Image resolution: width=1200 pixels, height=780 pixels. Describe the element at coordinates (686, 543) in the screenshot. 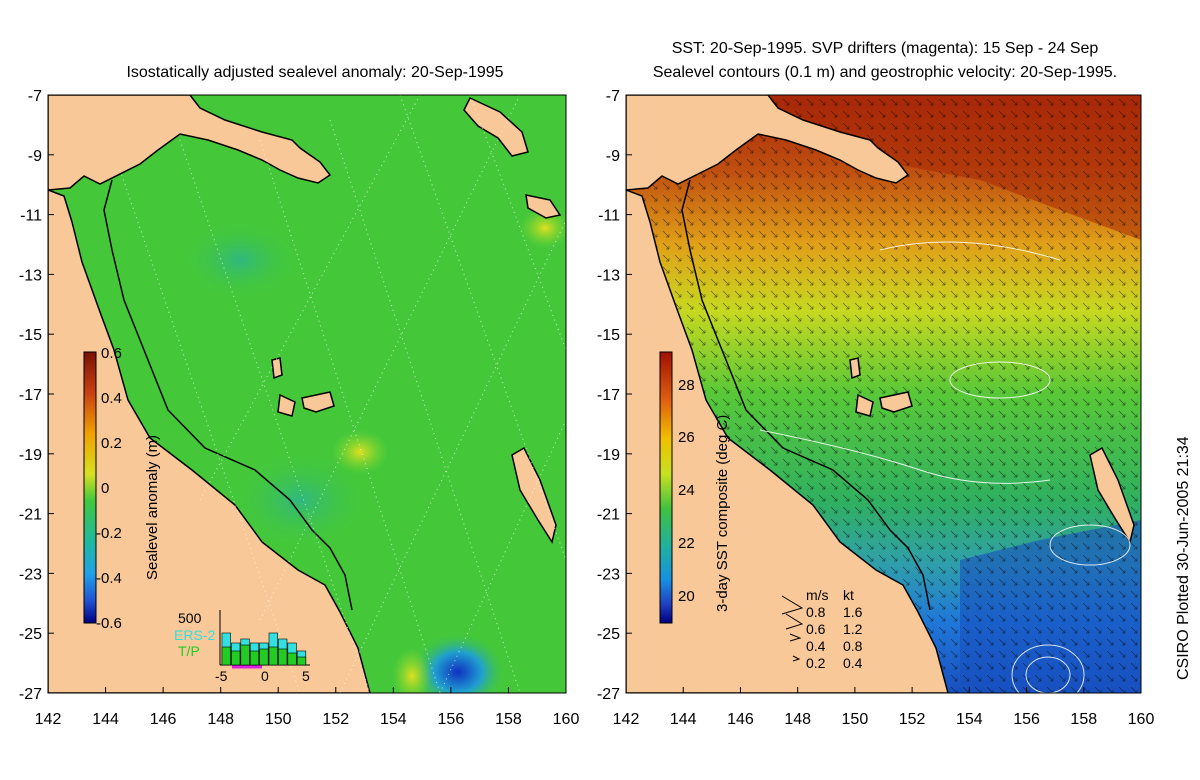

I see `sst-tick-label: 22` at that location.